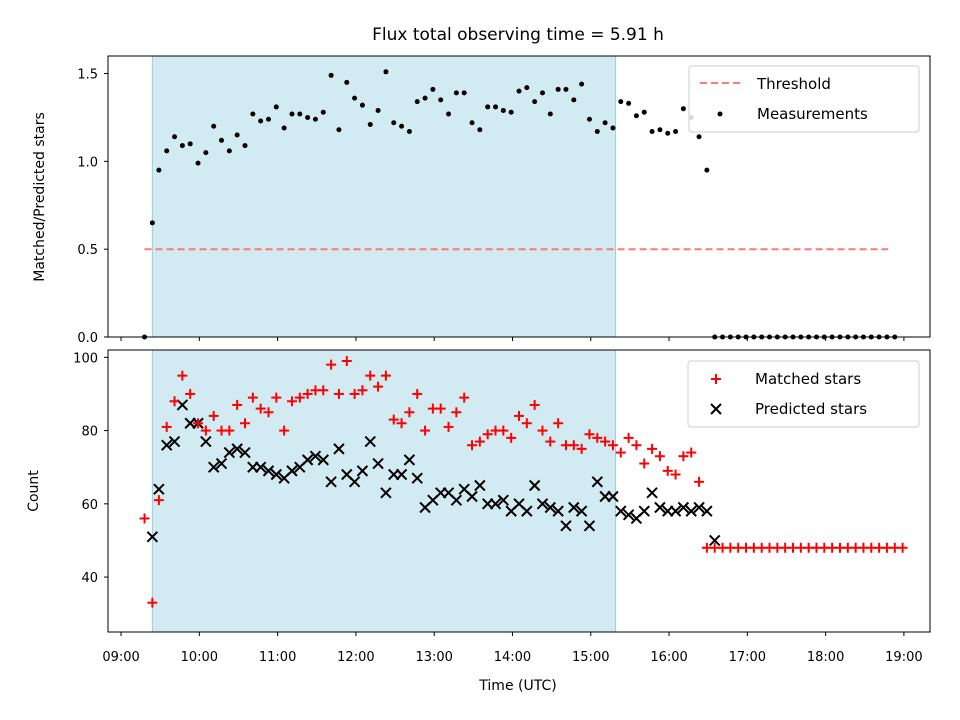  Describe the element at coordinates (87, 162) in the screenshot. I see `top-y-tick-label: 1.0` at that location.